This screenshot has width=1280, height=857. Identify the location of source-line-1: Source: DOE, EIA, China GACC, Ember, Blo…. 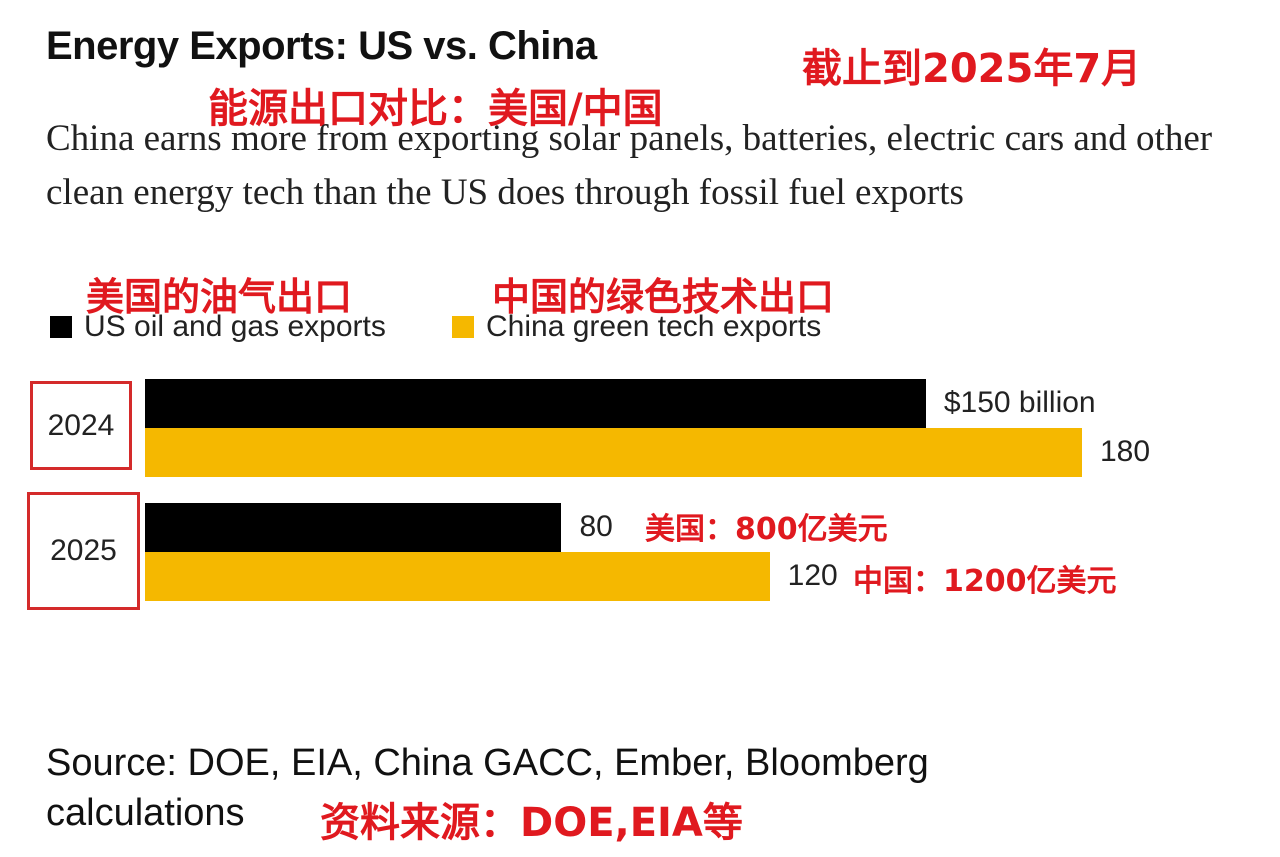
(487, 763).